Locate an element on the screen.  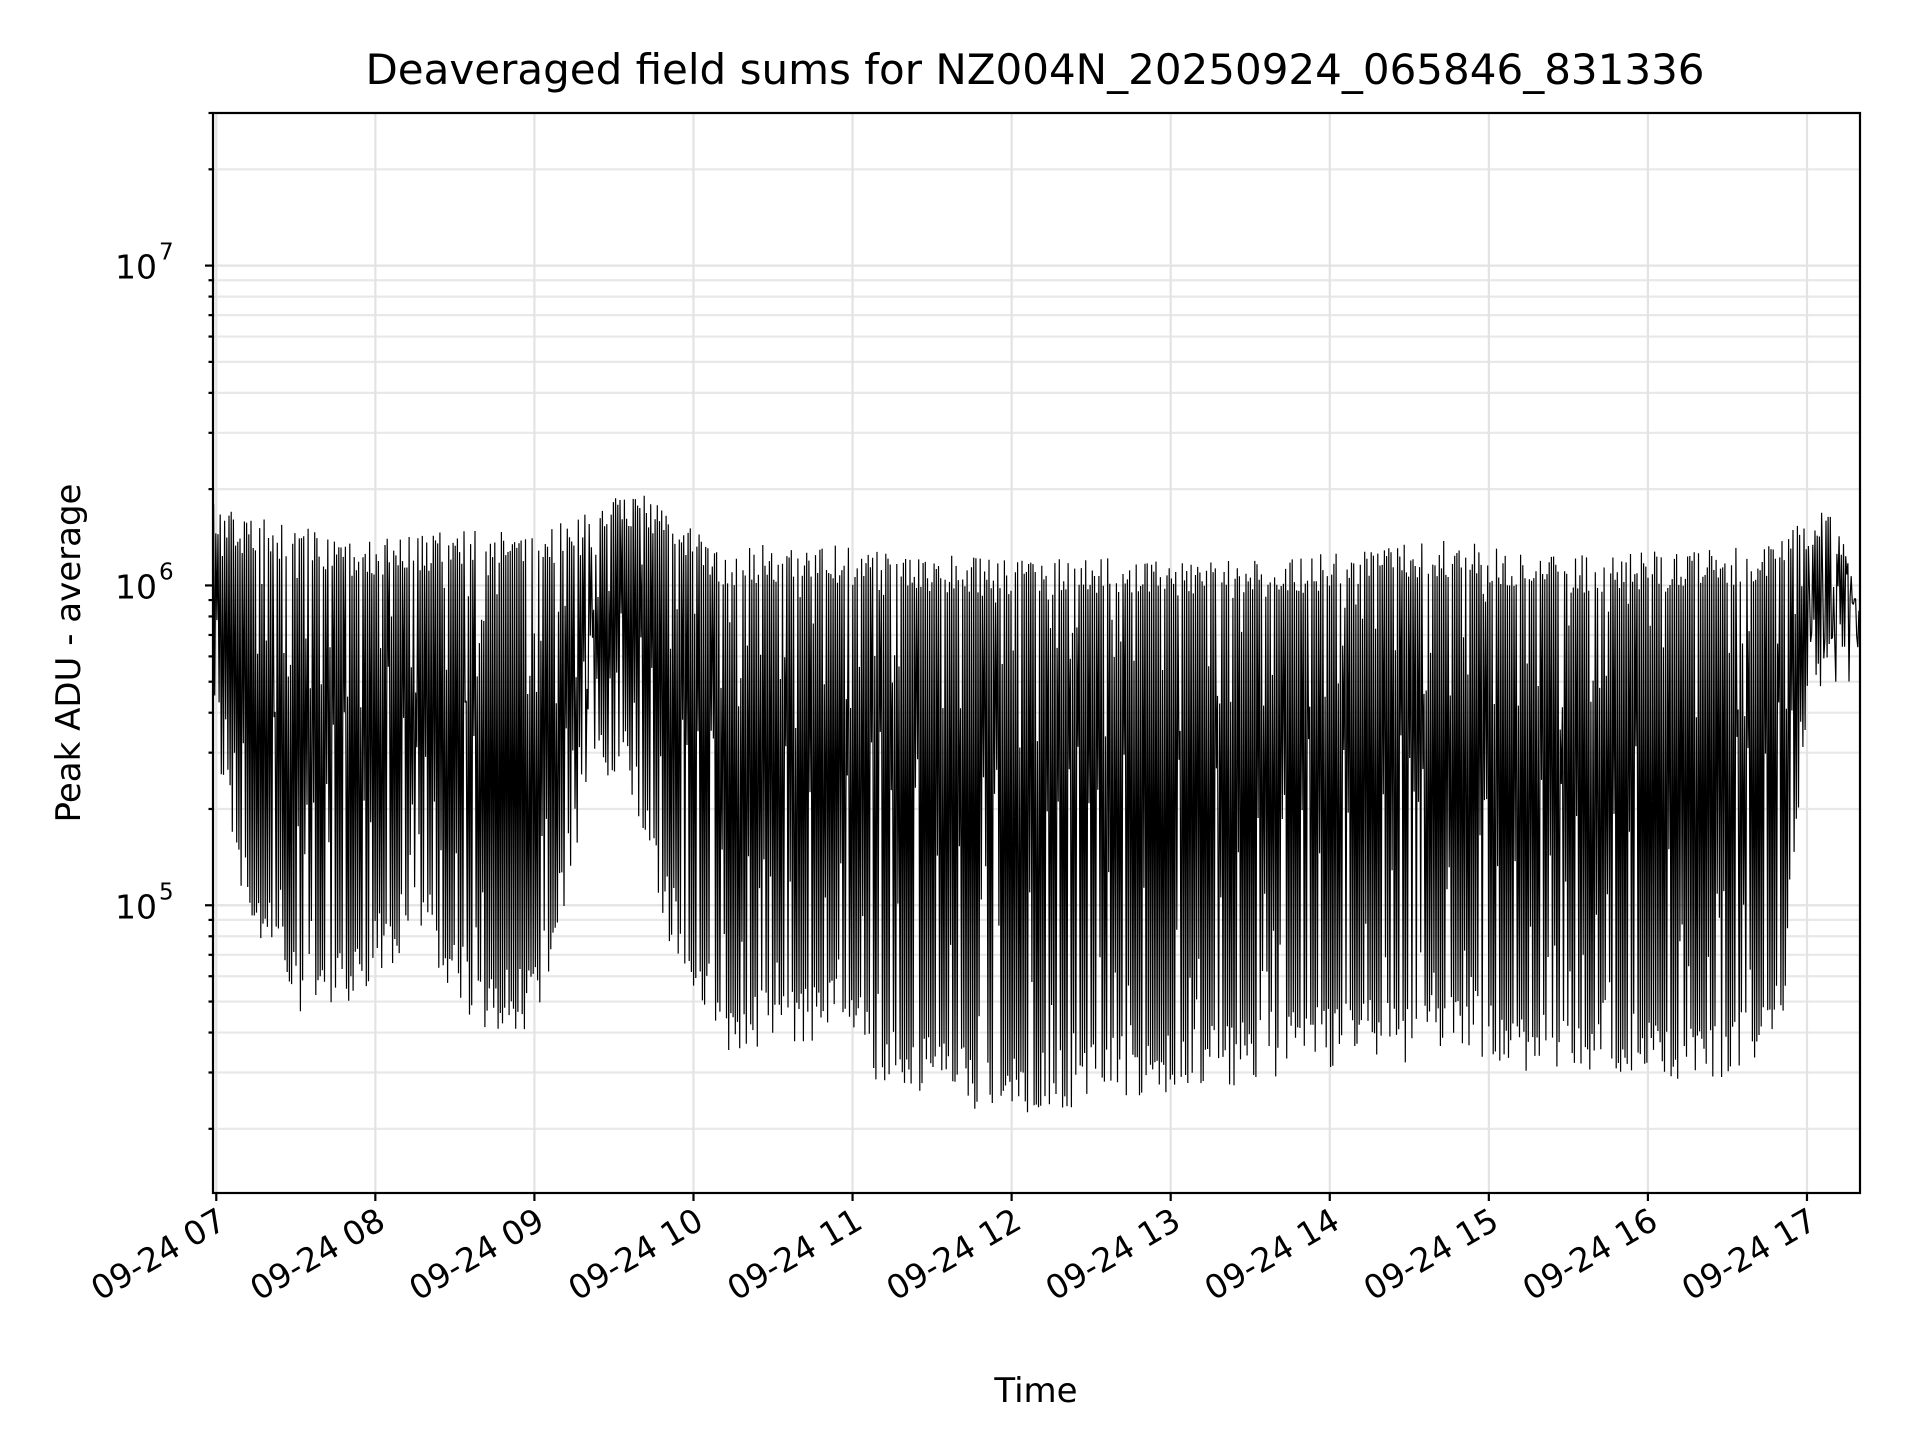
y-axis-label: Peak ADU - average is located at coordinates (69, 653).